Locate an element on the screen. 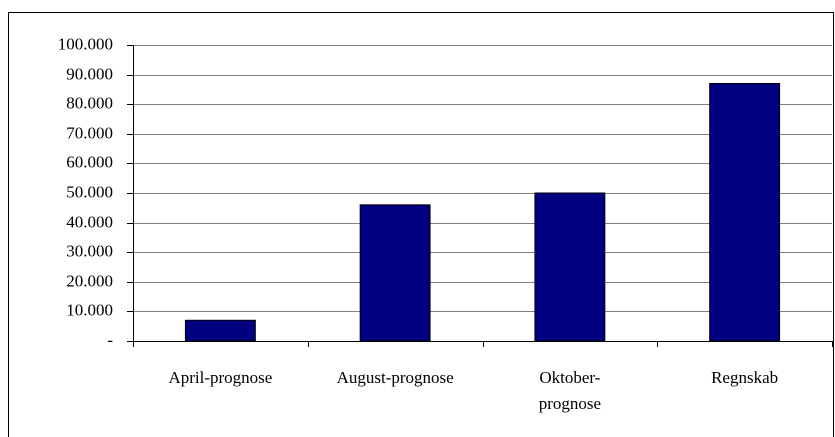 This screenshot has height=437, width=835. y-tick-label: - is located at coordinates (110, 339).